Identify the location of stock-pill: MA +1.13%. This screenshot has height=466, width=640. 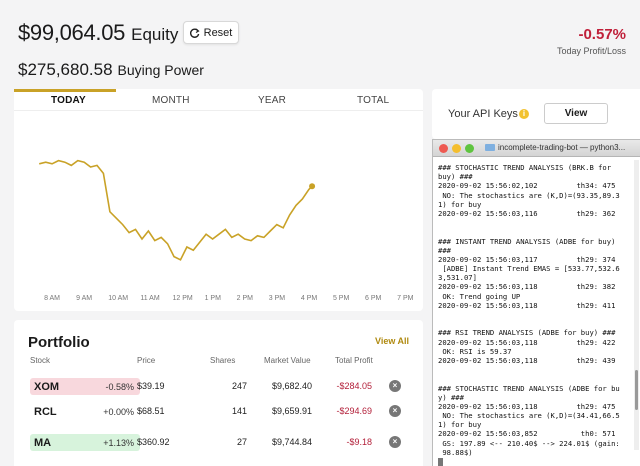
(85, 442).